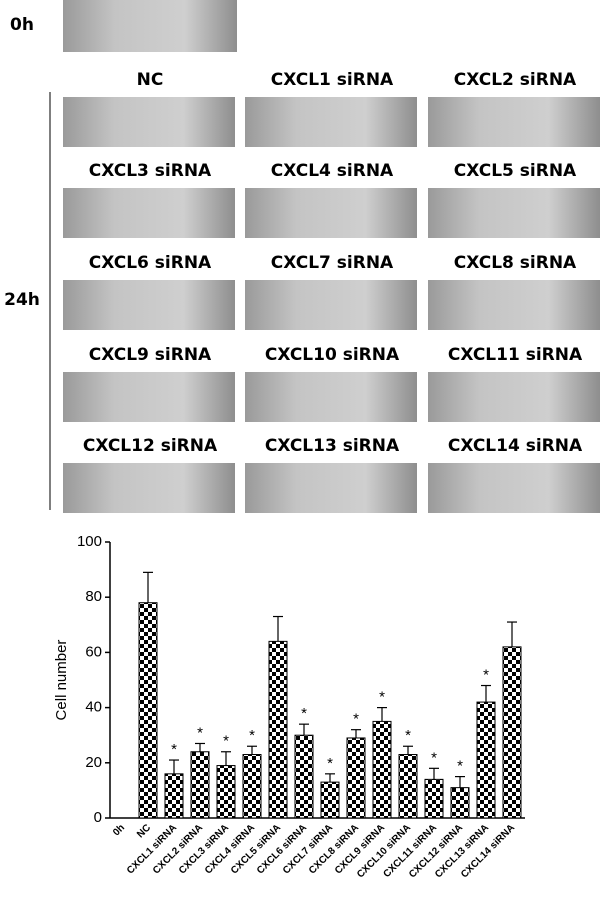 This screenshot has width=600, height=905. Describe the element at coordinates (89, 541) in the screenshot. I see `y-tick-label: 100` at that location.